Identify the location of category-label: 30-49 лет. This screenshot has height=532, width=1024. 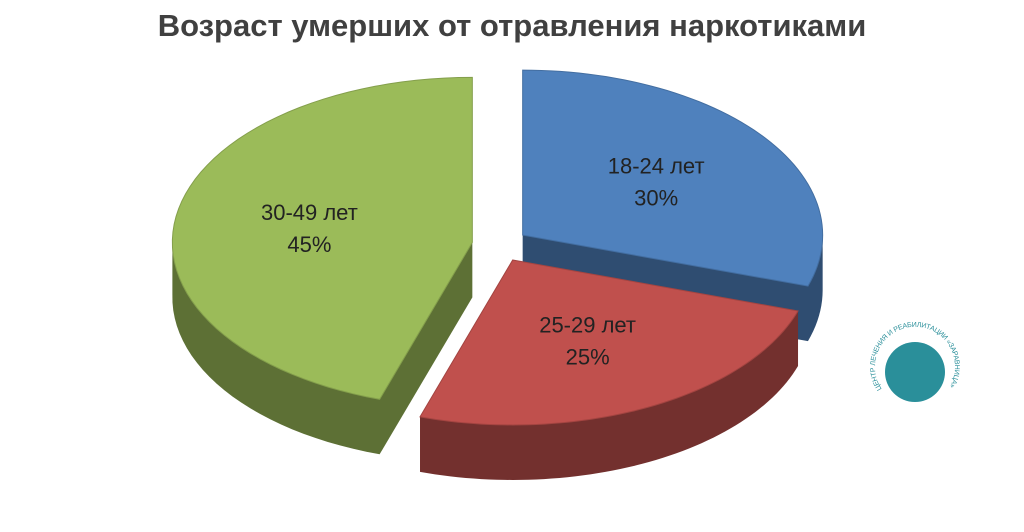
(309, 212).